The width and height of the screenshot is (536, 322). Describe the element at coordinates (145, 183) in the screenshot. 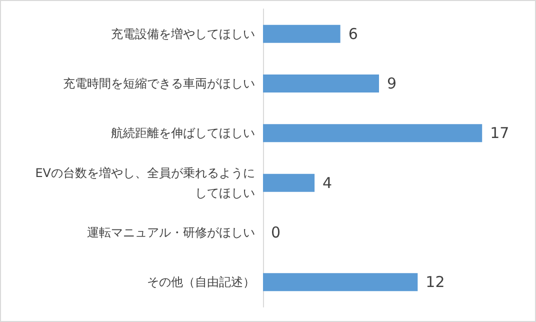

I see `y-tick-label: EVの台数を増やし、全員が乗れるようにしてほしい` at that location.